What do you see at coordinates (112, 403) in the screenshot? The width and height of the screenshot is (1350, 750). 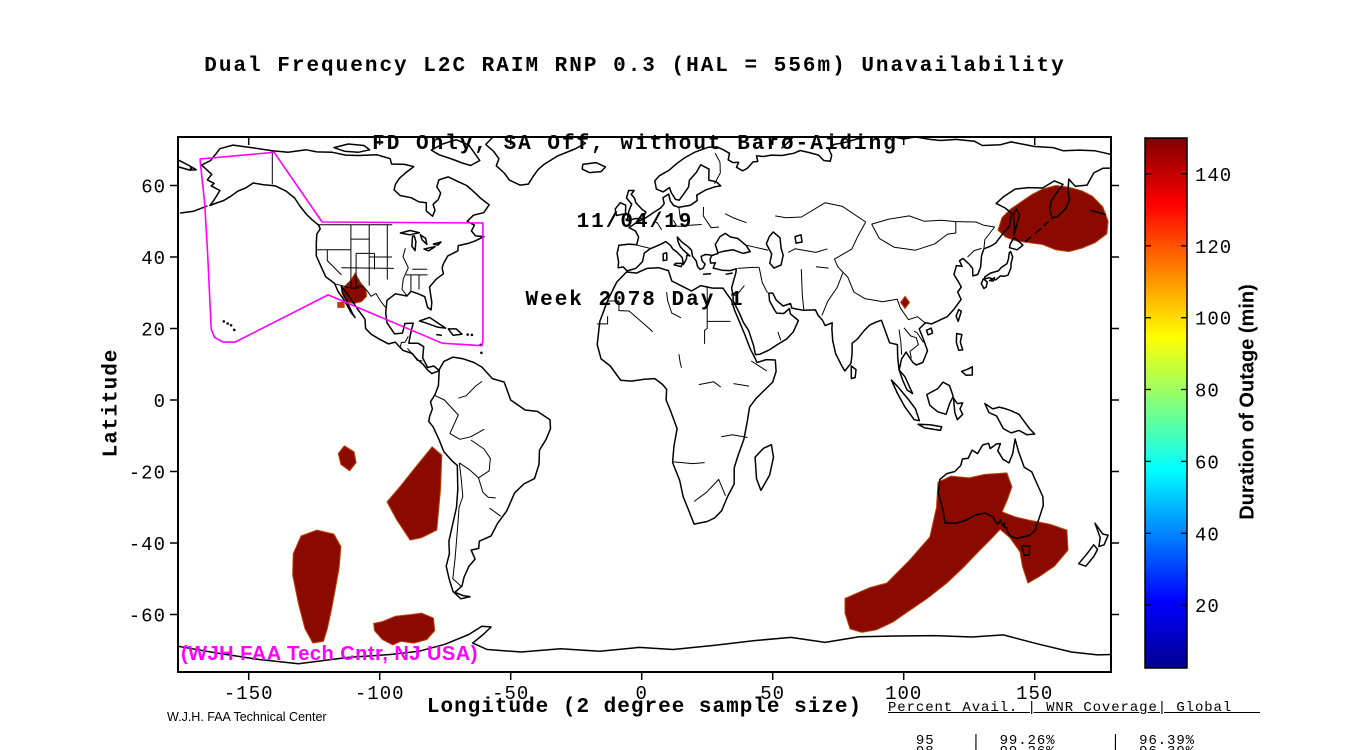 I see `y-axis-label: Latitude` at bounding box center [112, 403].